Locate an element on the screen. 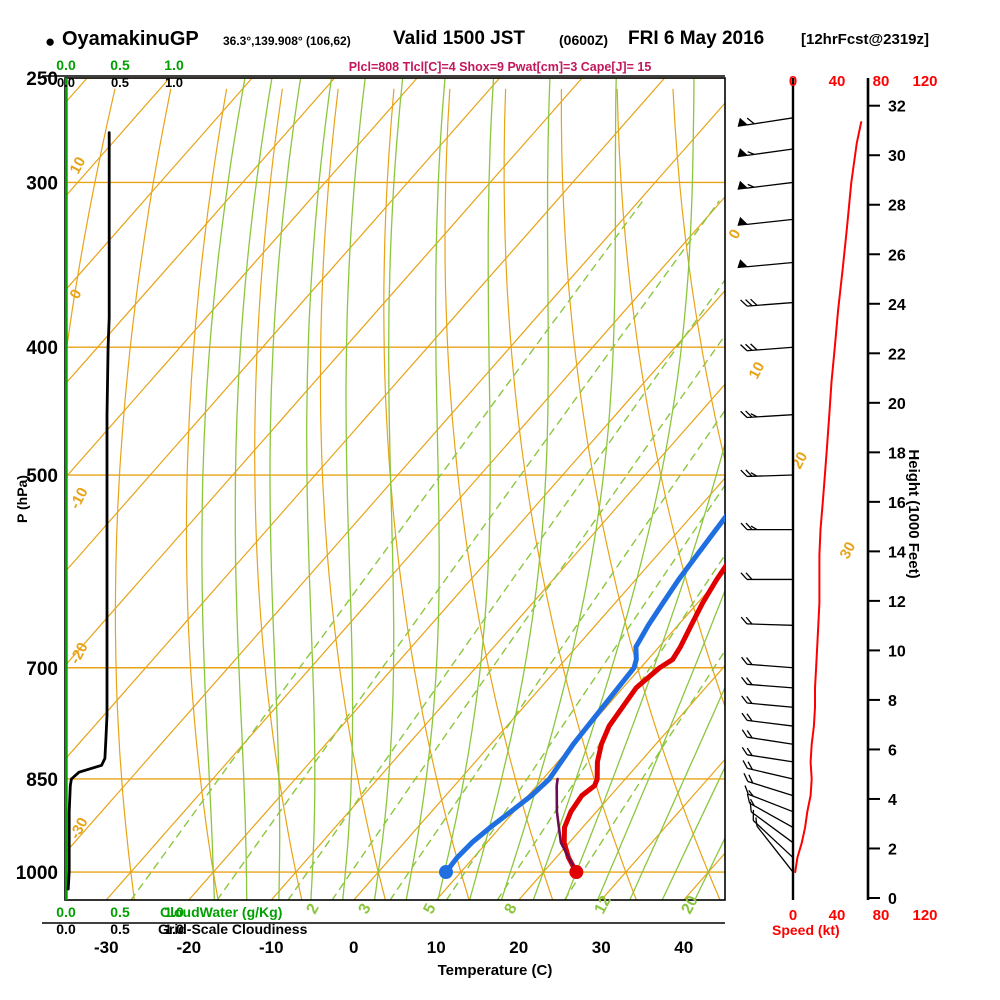 This screenshot has width=1000, height=1000. pressure-tick-label: 1000 is located at coordinates (37, 873).